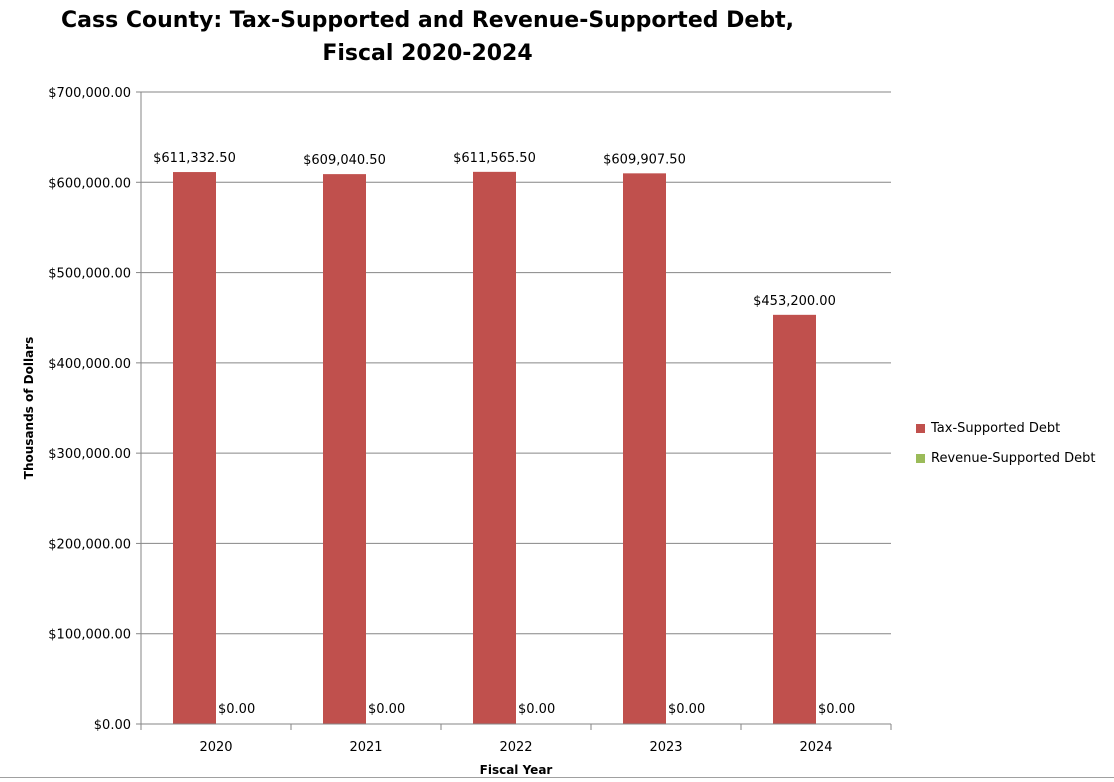 Image resolution: width=1114 pixels, height=782 pixels. What do you see at coordinates (644, 159) in the screenshot?
I see `data-label-tax: $609,907.50` at bounding box center [644, 159].